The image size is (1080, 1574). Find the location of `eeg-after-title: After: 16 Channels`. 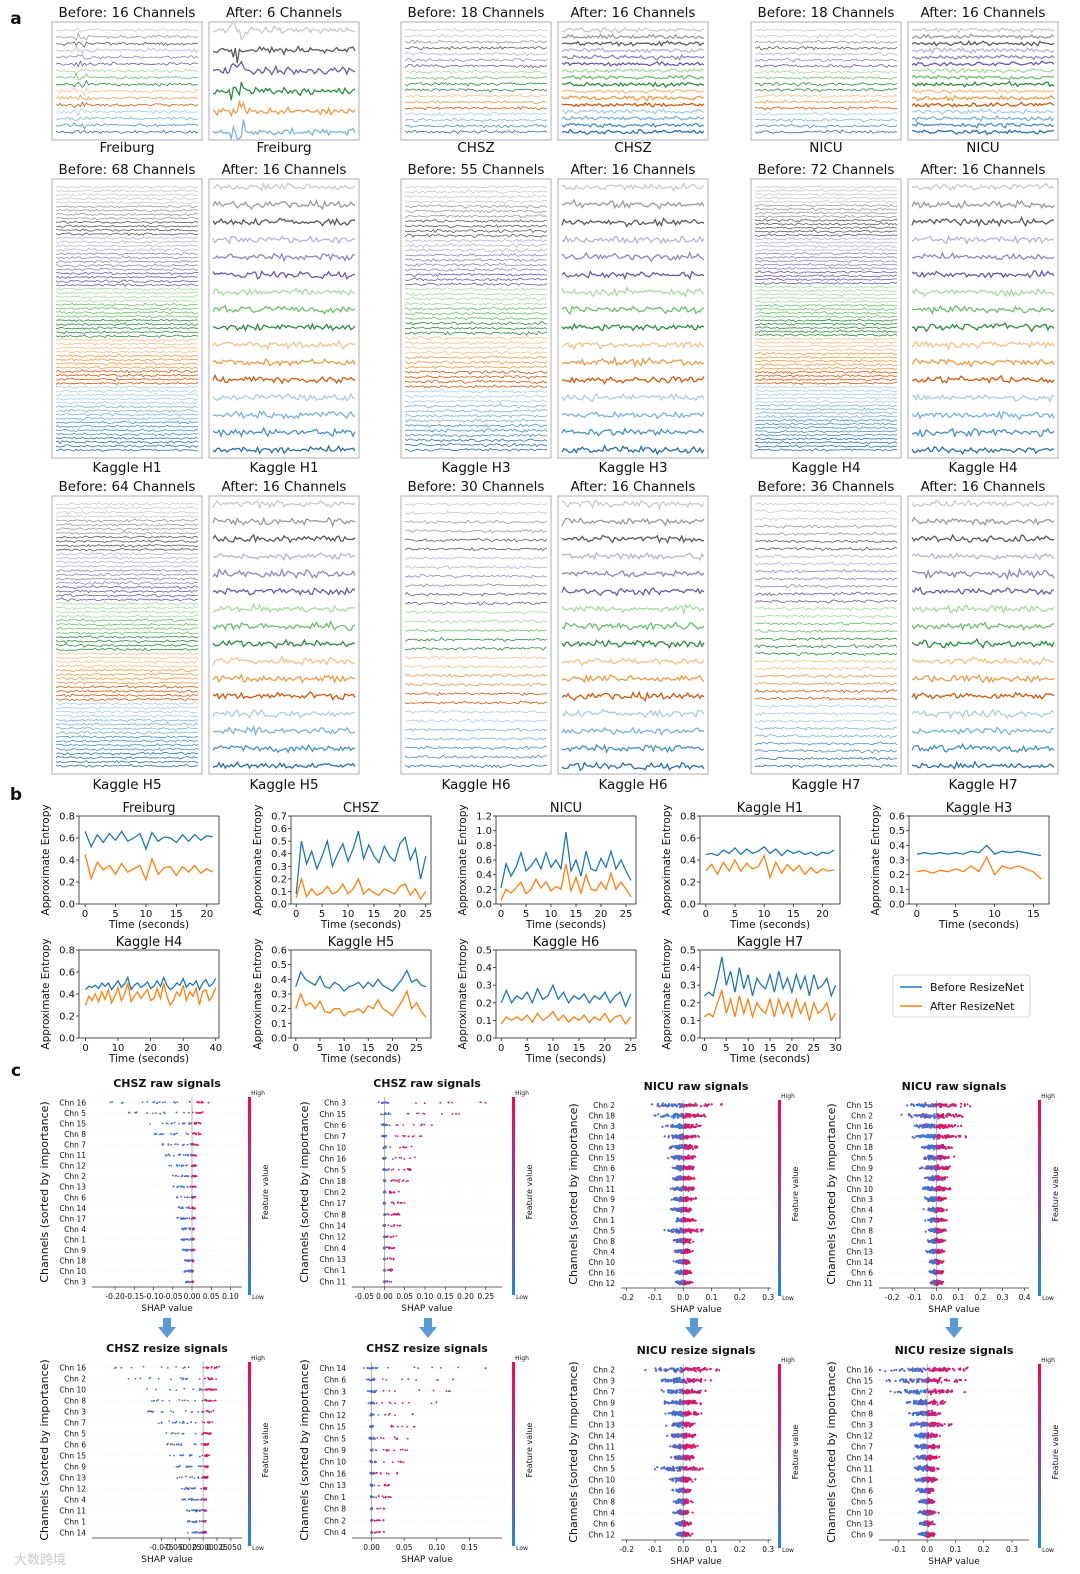

eeg-after-title: After: 16 Channels is located at coordinates (284, 487).